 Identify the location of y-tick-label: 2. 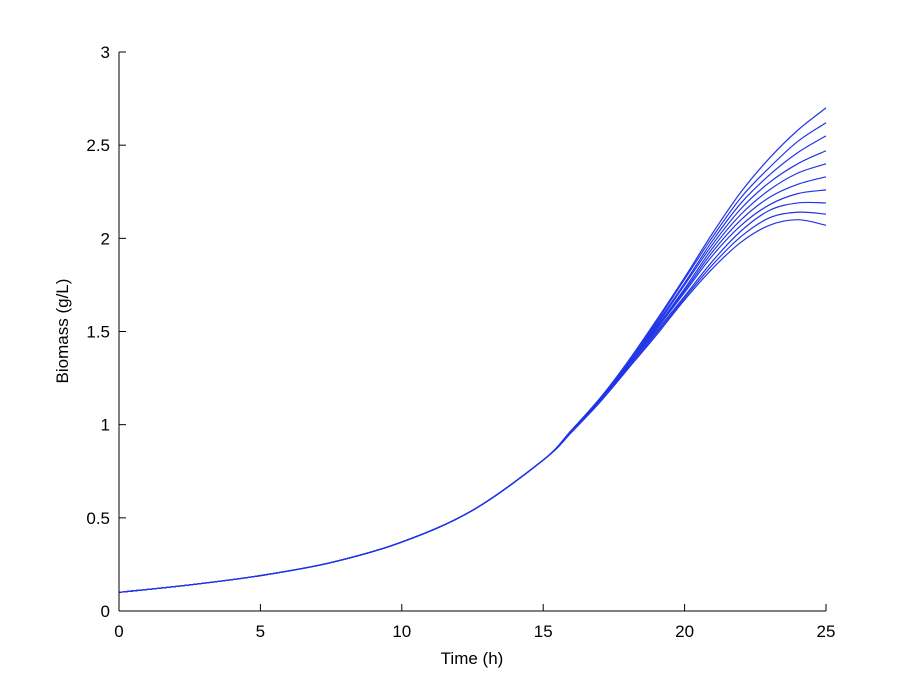
(105, 238).